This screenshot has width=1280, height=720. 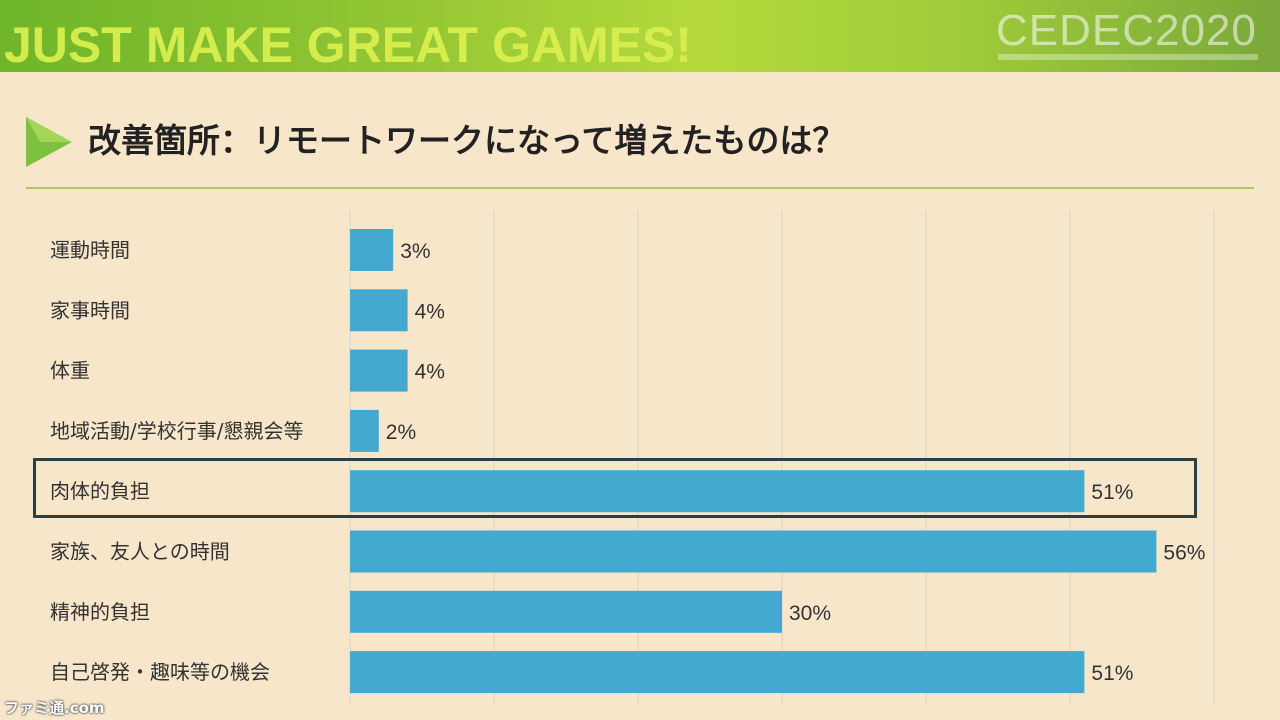 What do you see at coordinates (1184, 553) in the screenshot?
I see `value-label: 56%` at bounding box center [1184, 553].